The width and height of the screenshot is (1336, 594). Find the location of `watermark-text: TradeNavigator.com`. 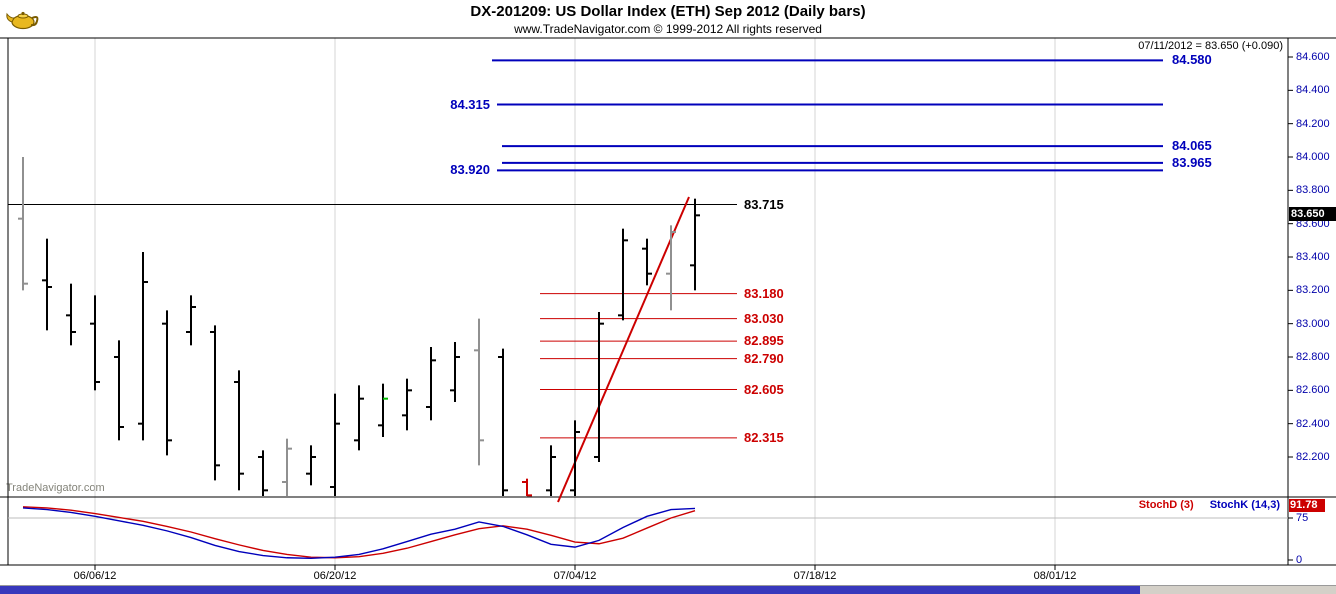

watermark-text: TradeNavigator.com is located at coordinates (55, 488).